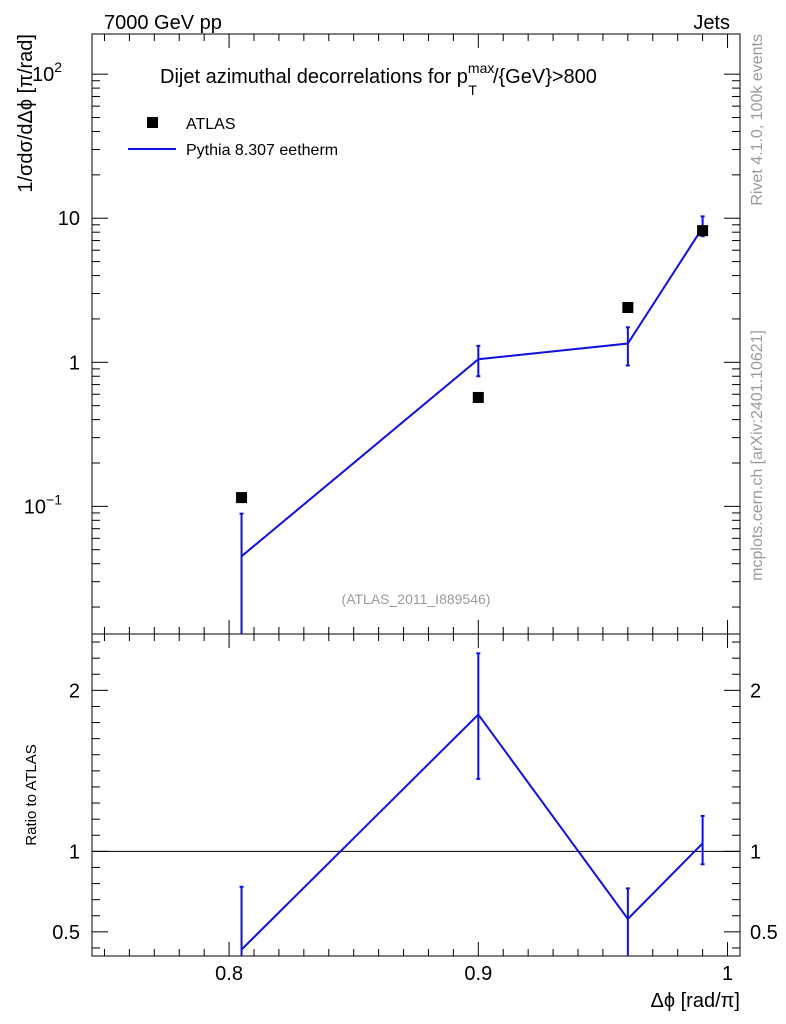 The image size is (786, 1024). Describe the element at coordinates (163, 23) in the screenshot. I see `header-left: 7000 GeV pp` at that location.